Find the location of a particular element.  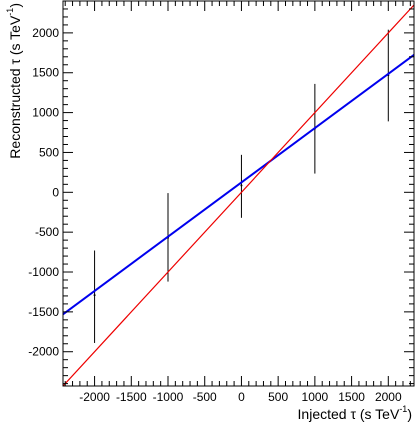

y-tick-label-0: -2000 is located at coordinates (43, 352).